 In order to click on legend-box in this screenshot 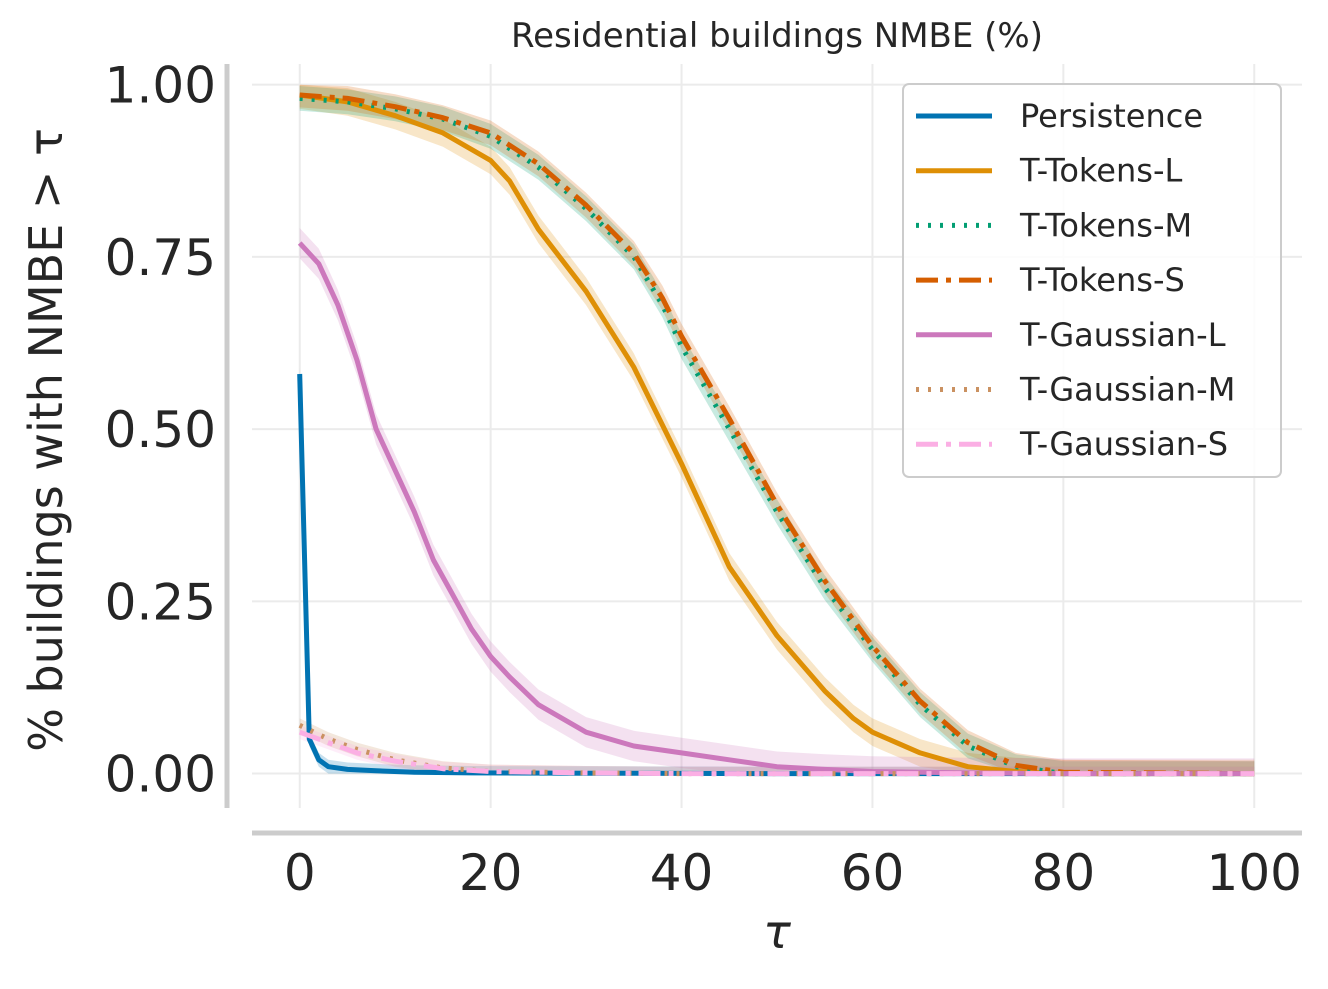, I will do `click(1092, 280)`.